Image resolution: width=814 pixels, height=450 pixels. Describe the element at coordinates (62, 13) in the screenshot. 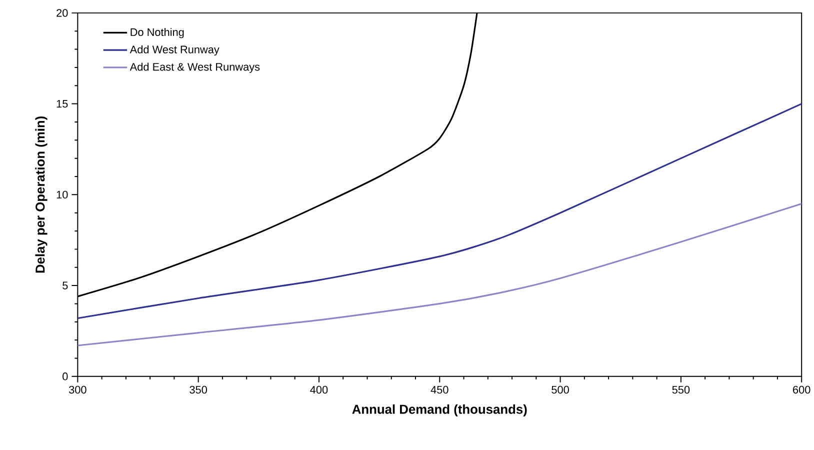

I see `y-tick-label: 20` at that location.